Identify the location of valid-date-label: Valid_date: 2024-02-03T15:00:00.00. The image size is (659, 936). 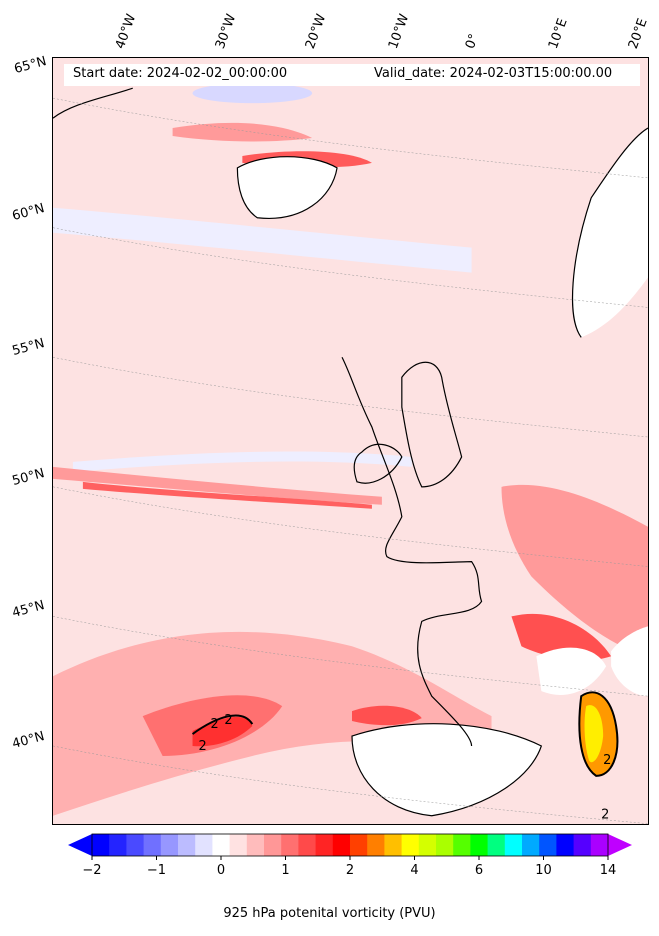
(493, 73).